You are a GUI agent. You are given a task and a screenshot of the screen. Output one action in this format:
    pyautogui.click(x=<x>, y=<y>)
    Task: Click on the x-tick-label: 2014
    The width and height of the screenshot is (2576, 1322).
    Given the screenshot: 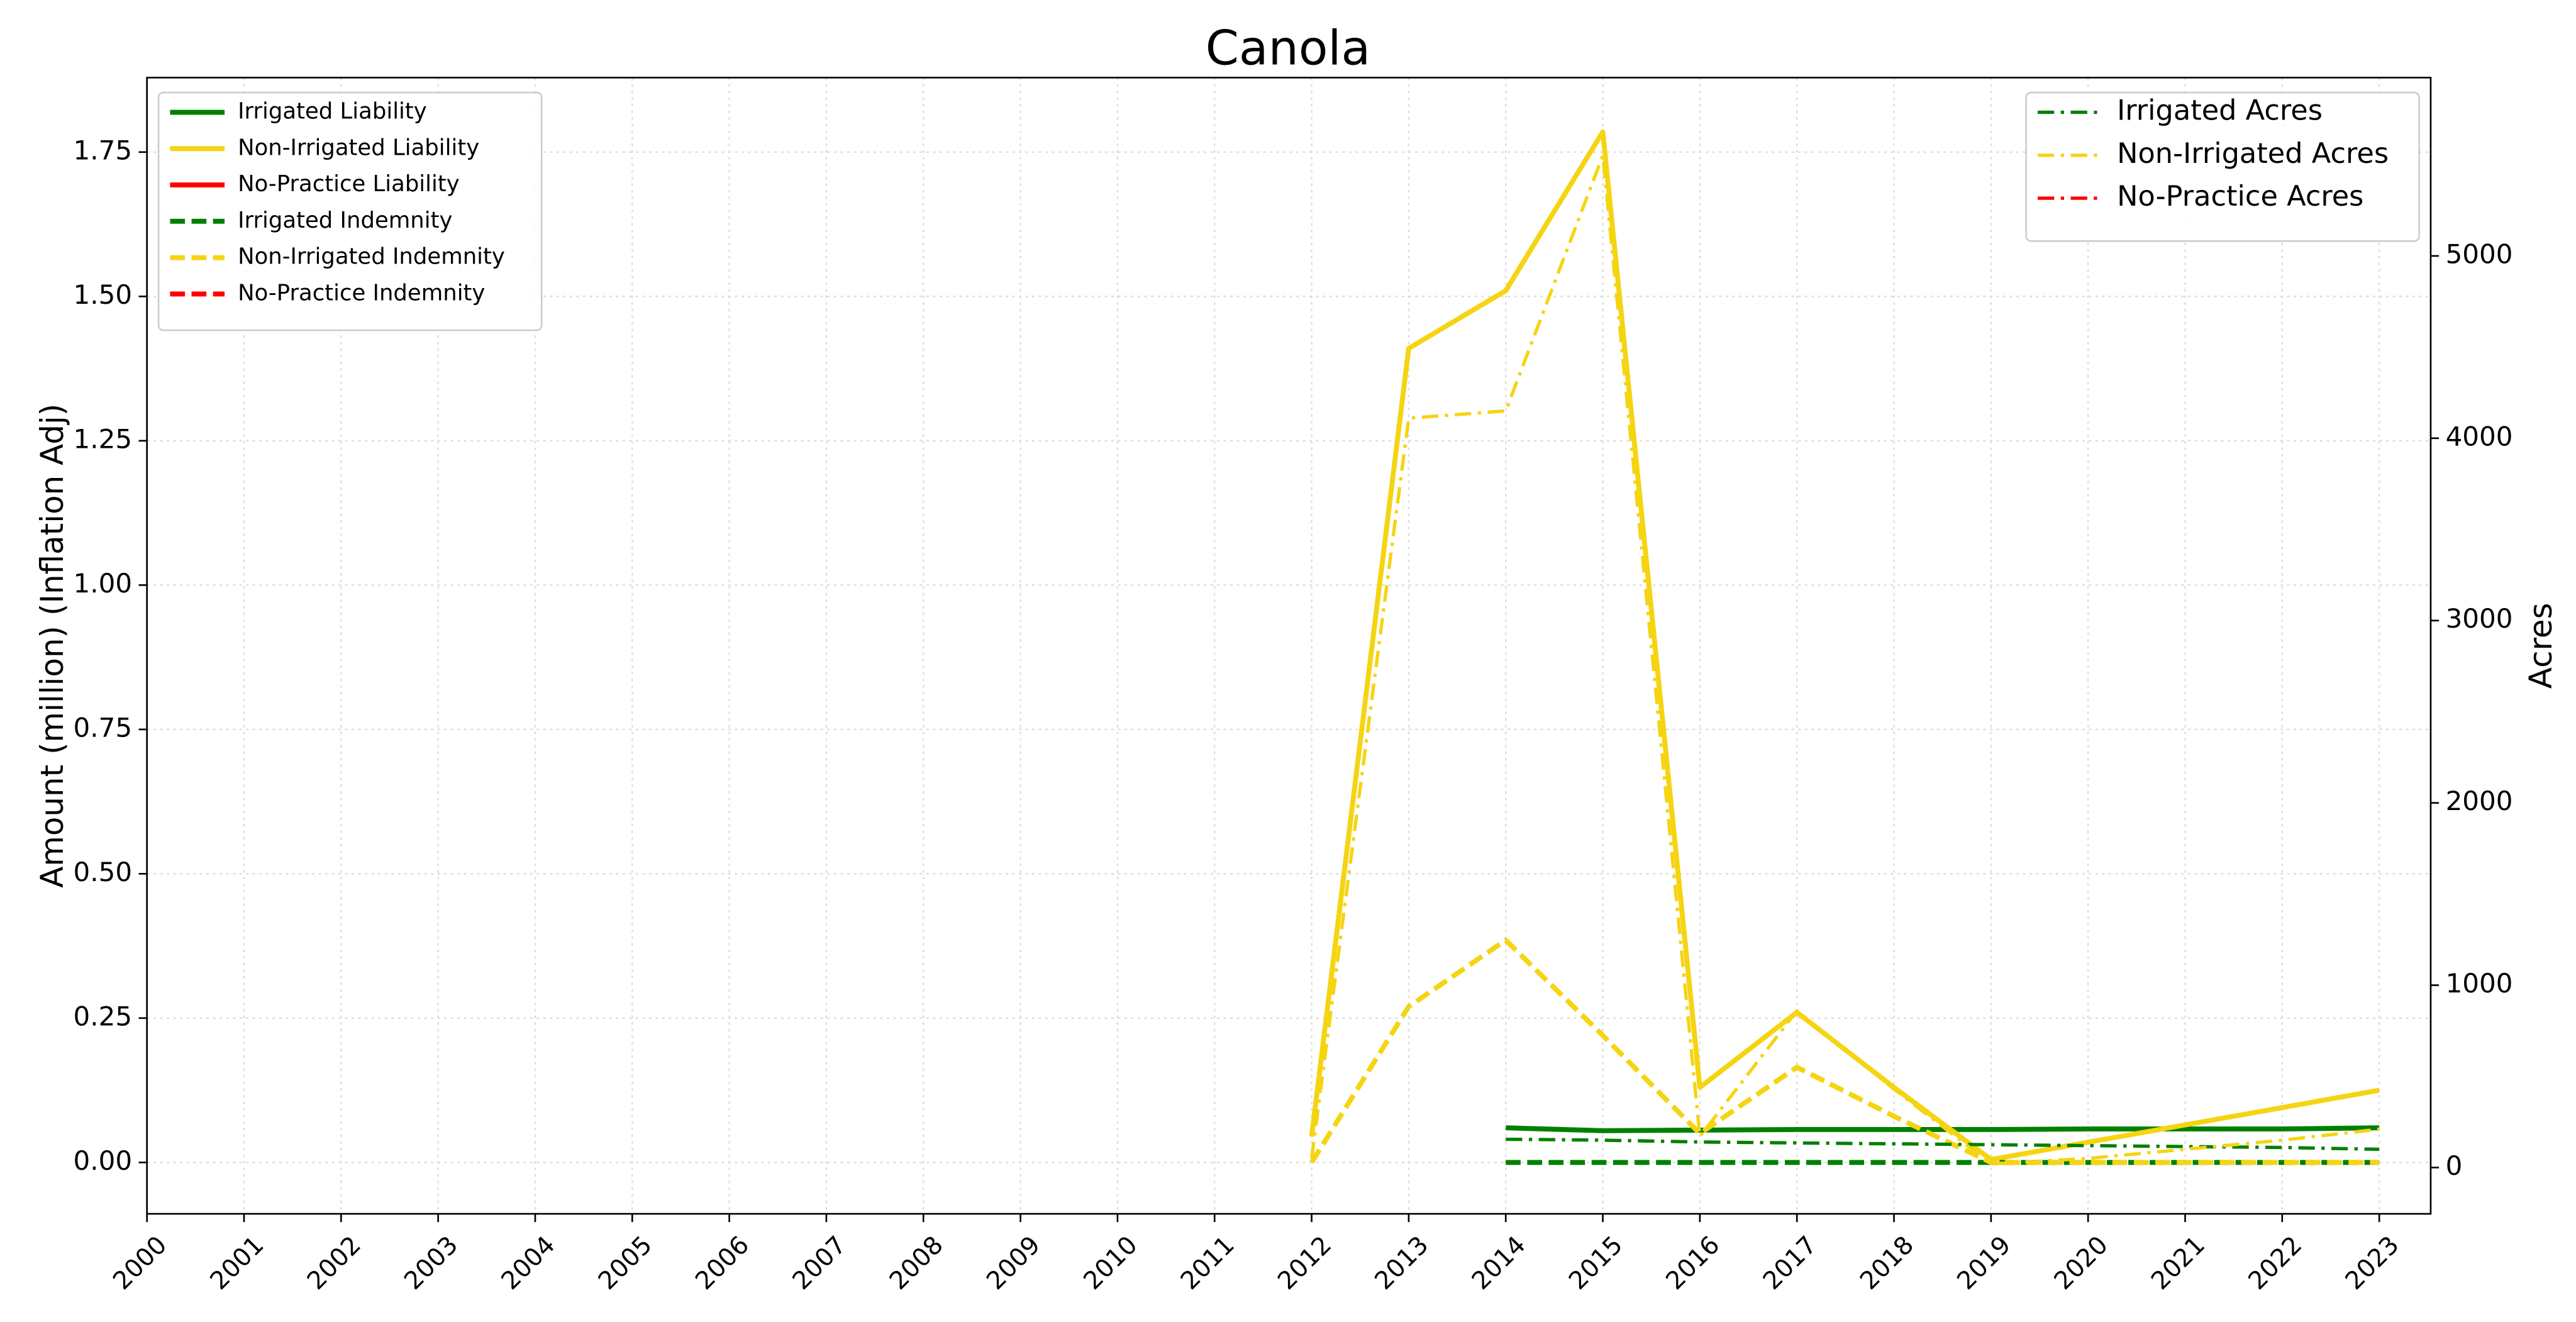 What is the action you would take?
    pyautogui.click(x=1498, y=1262)
    